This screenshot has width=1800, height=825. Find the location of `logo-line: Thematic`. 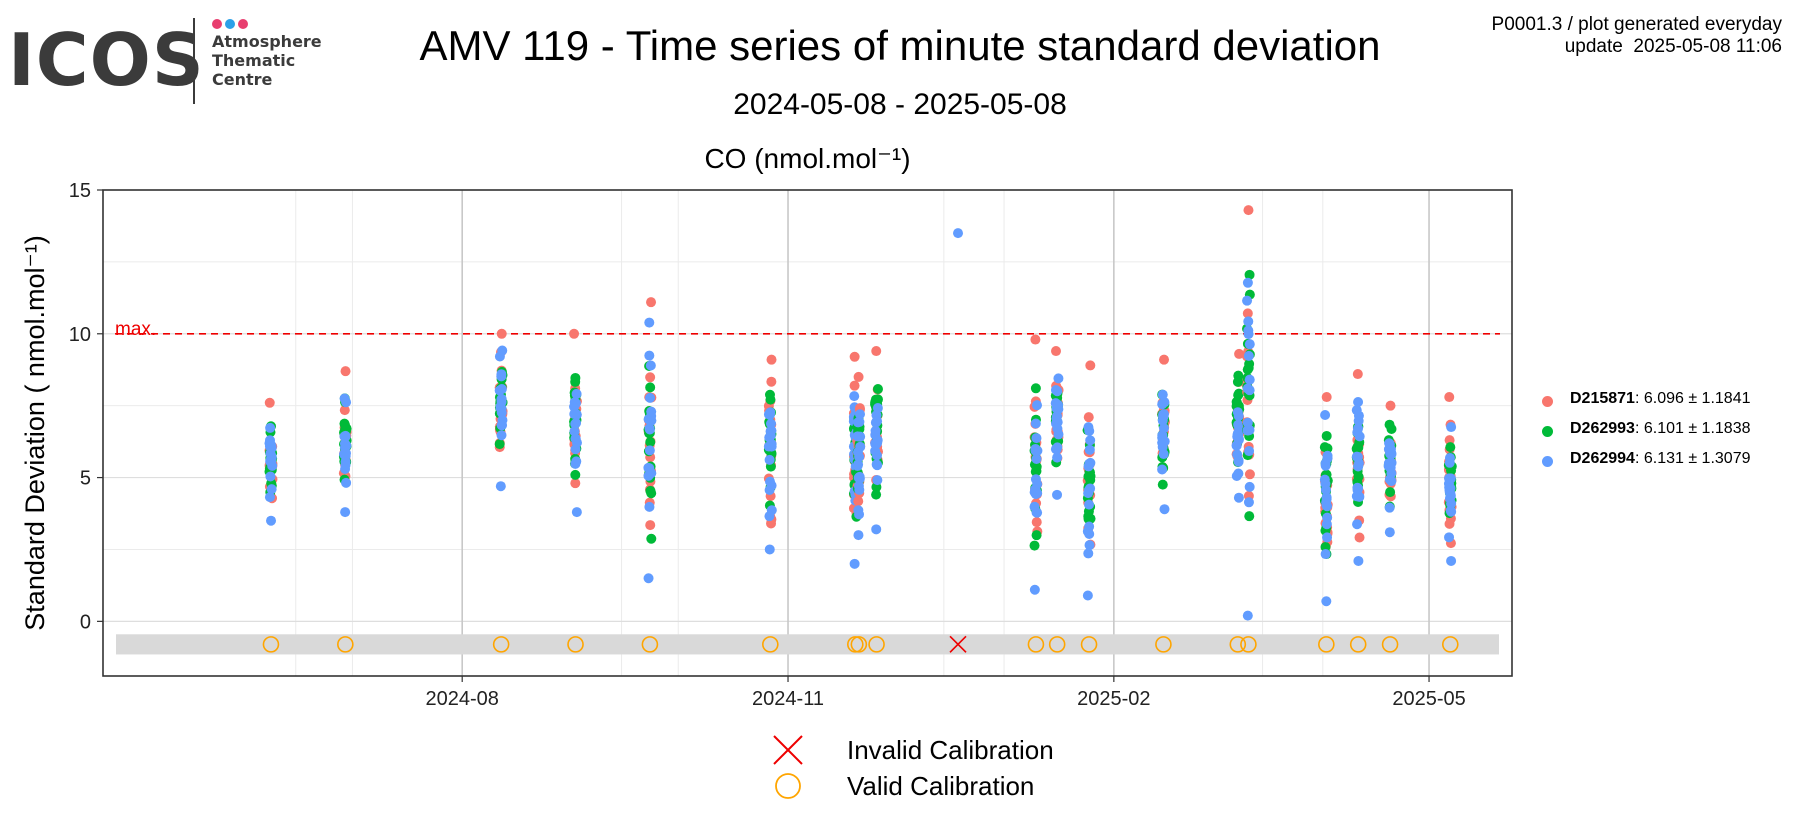

logo-line: Thematic is located at coordinates (254, 60).